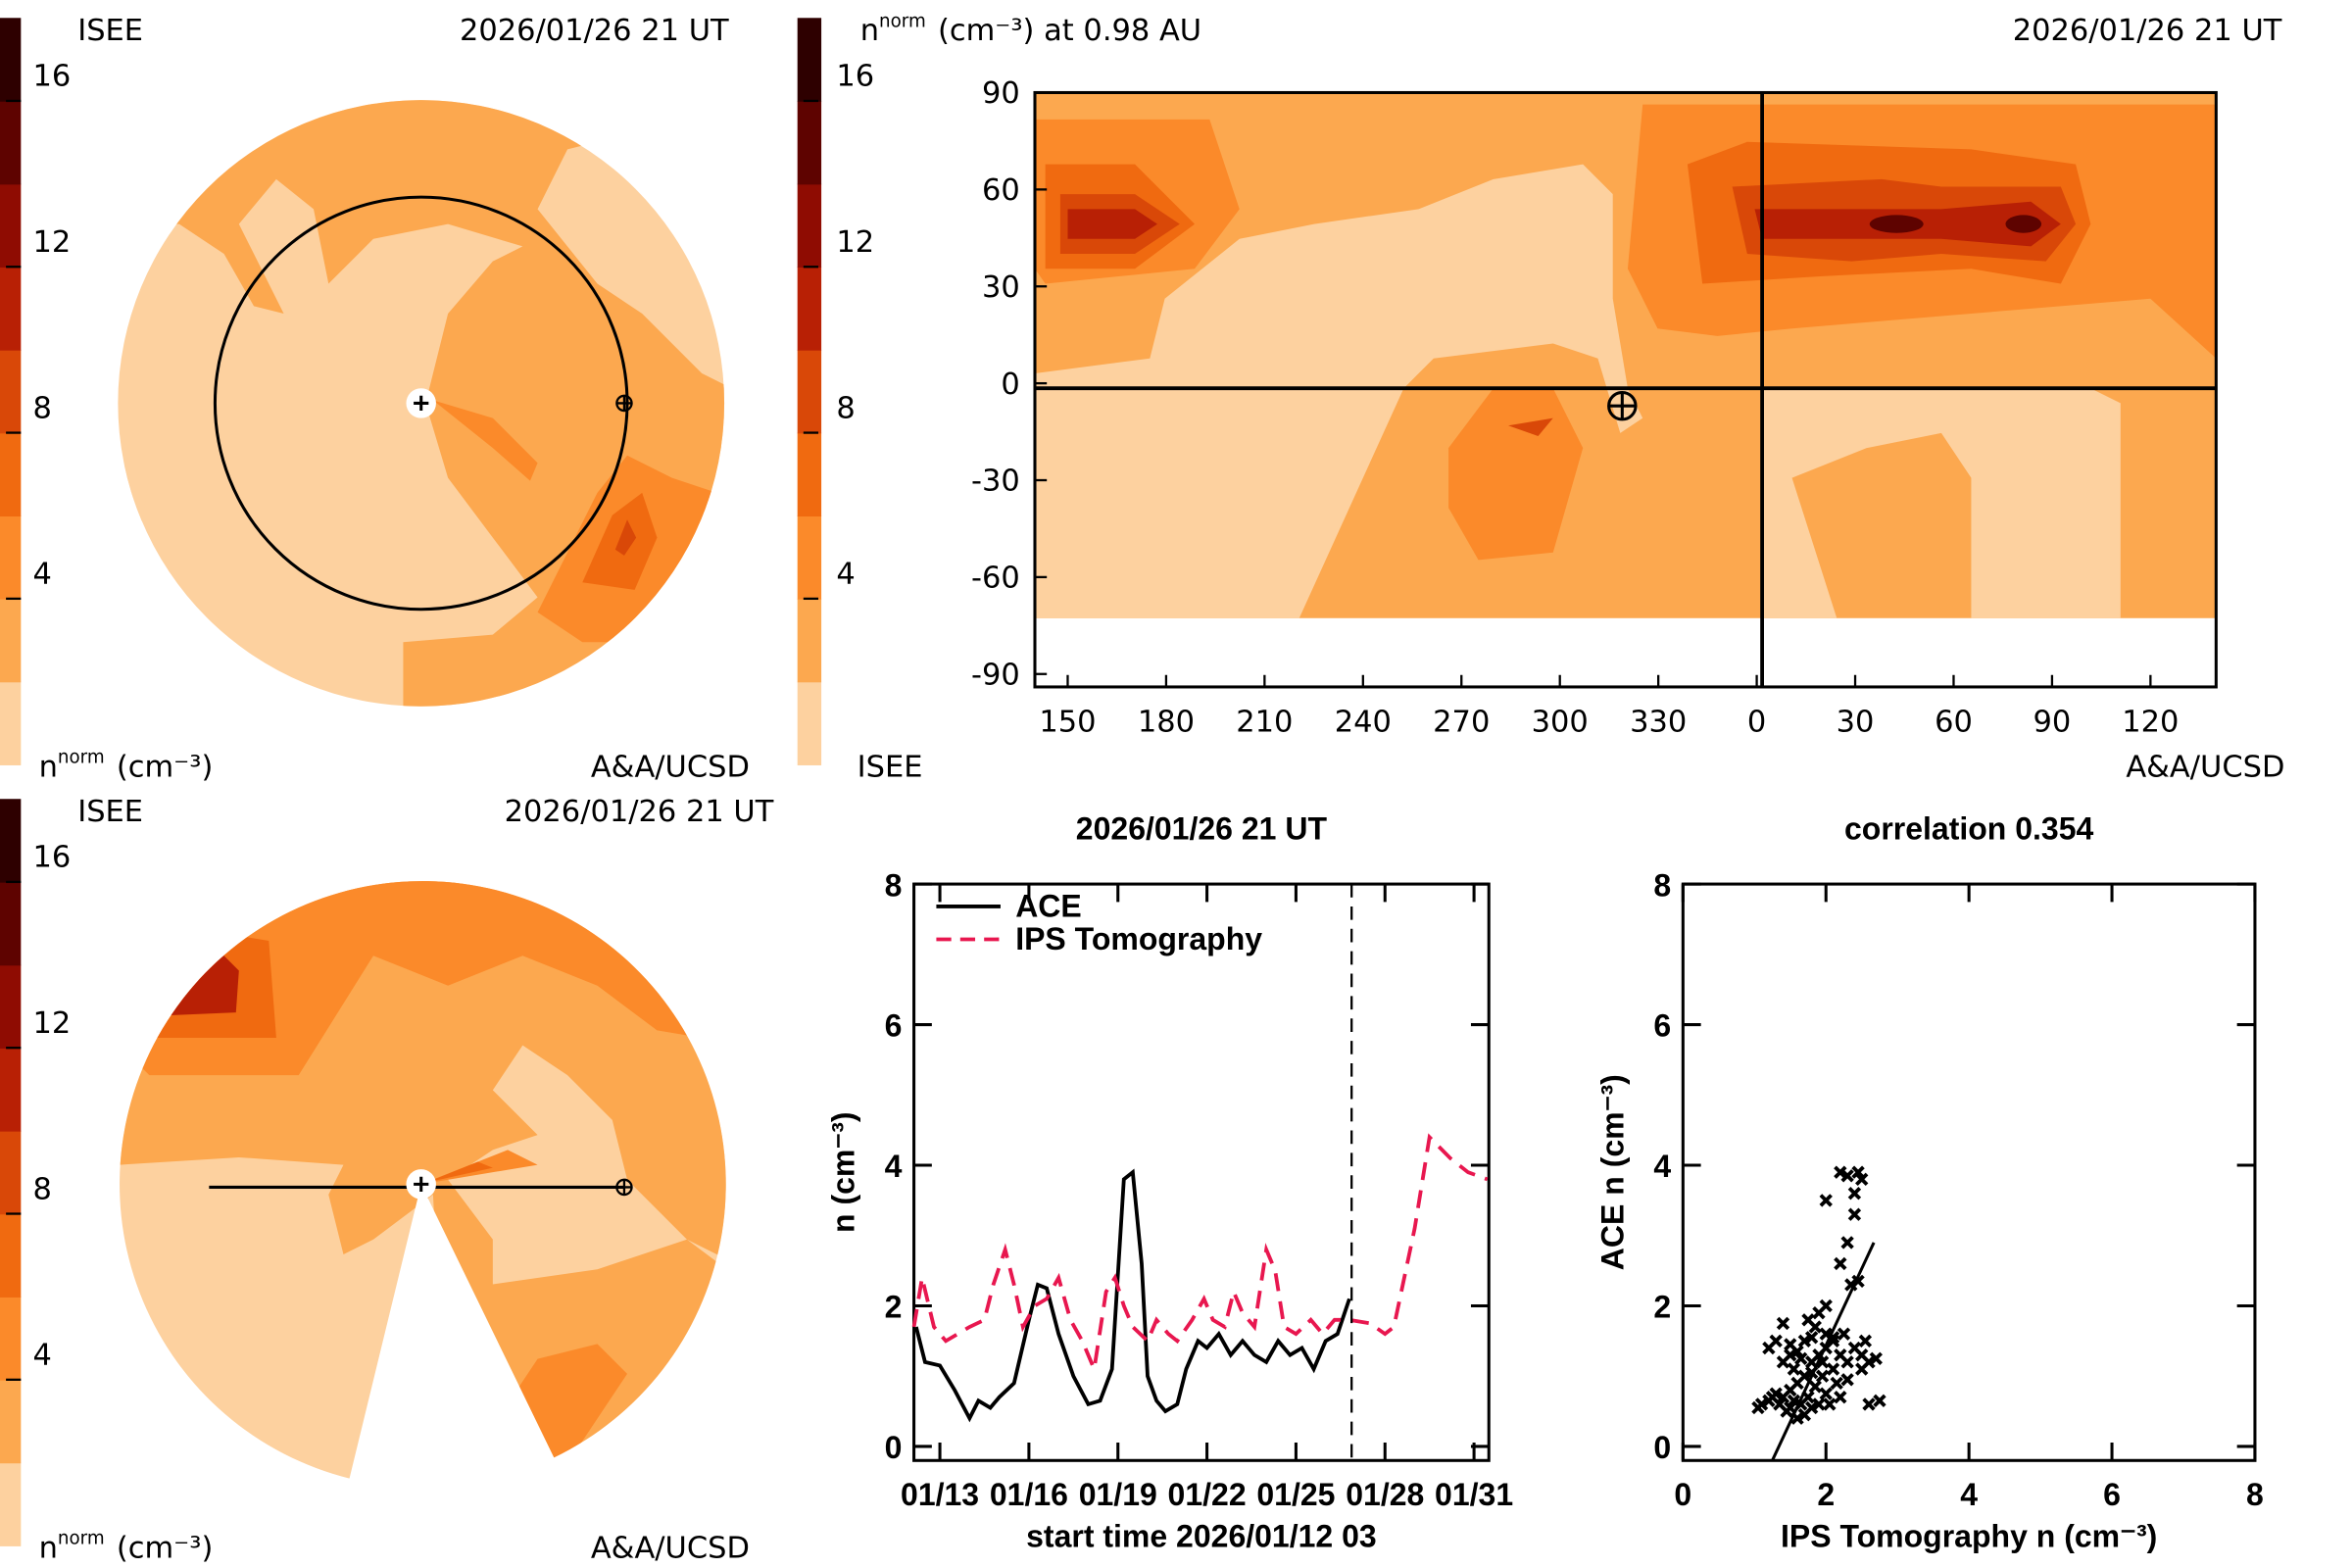 The height and width of the screenshot is (1568, 2352). Describe the element at coordinates (1662, 885) in the screenshot. I see `y-tick-label: 8` at that location.